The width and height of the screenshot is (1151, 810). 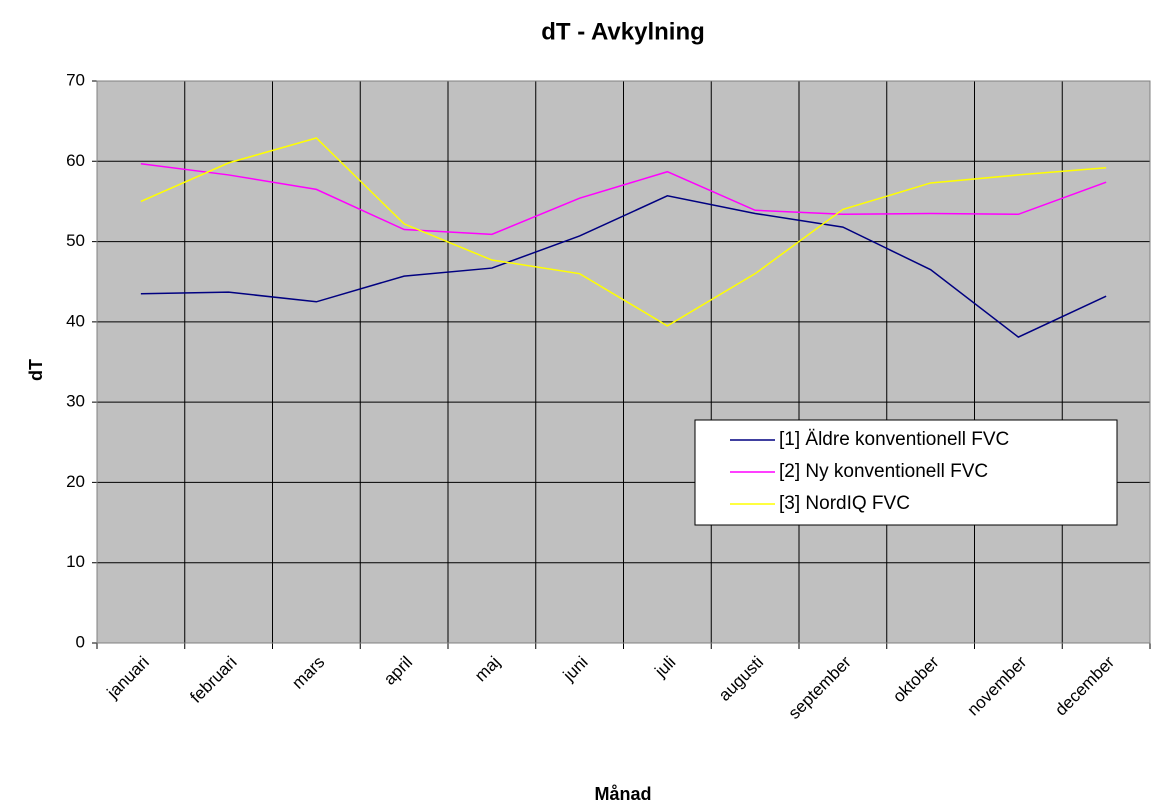 What do you see at coordinates (75, 320) in the screenshot?
I see `y-tick-label: 40` at bounding box center [75, 320].